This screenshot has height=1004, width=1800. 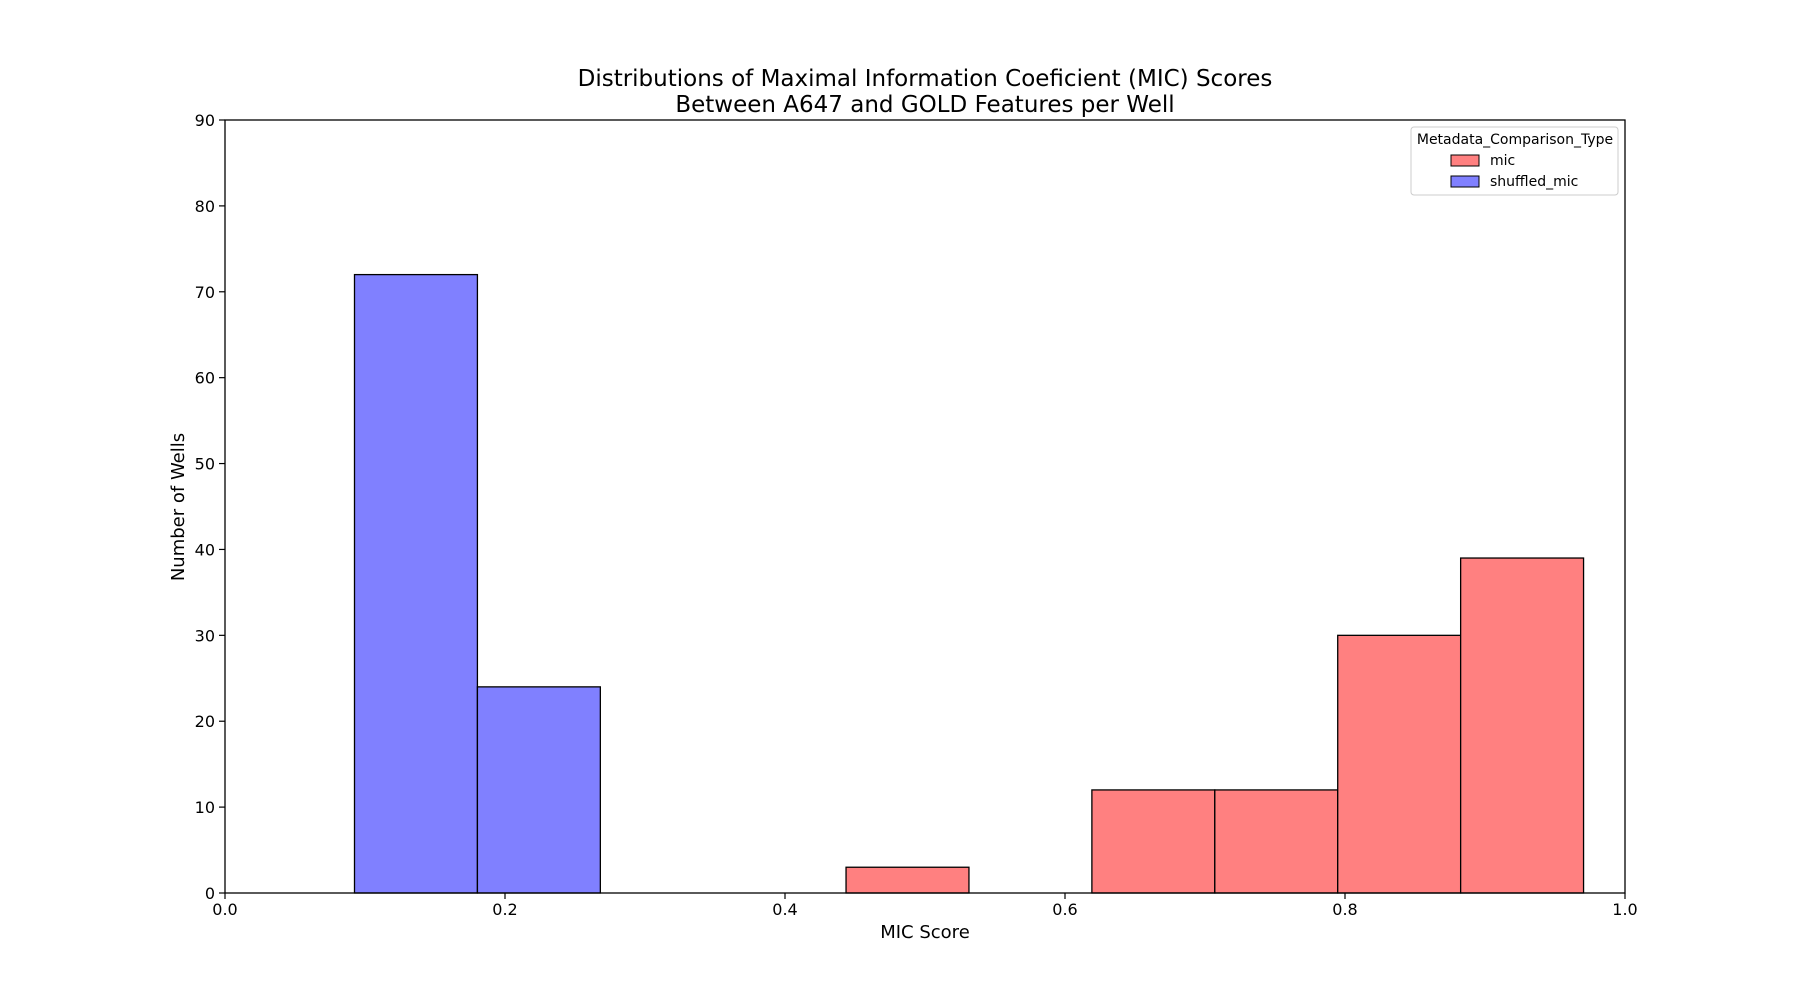 What do you see at coordinates (205, 807) in the screenshot?
I see `y-tick-label: 10` at bounding box center [205, 807].